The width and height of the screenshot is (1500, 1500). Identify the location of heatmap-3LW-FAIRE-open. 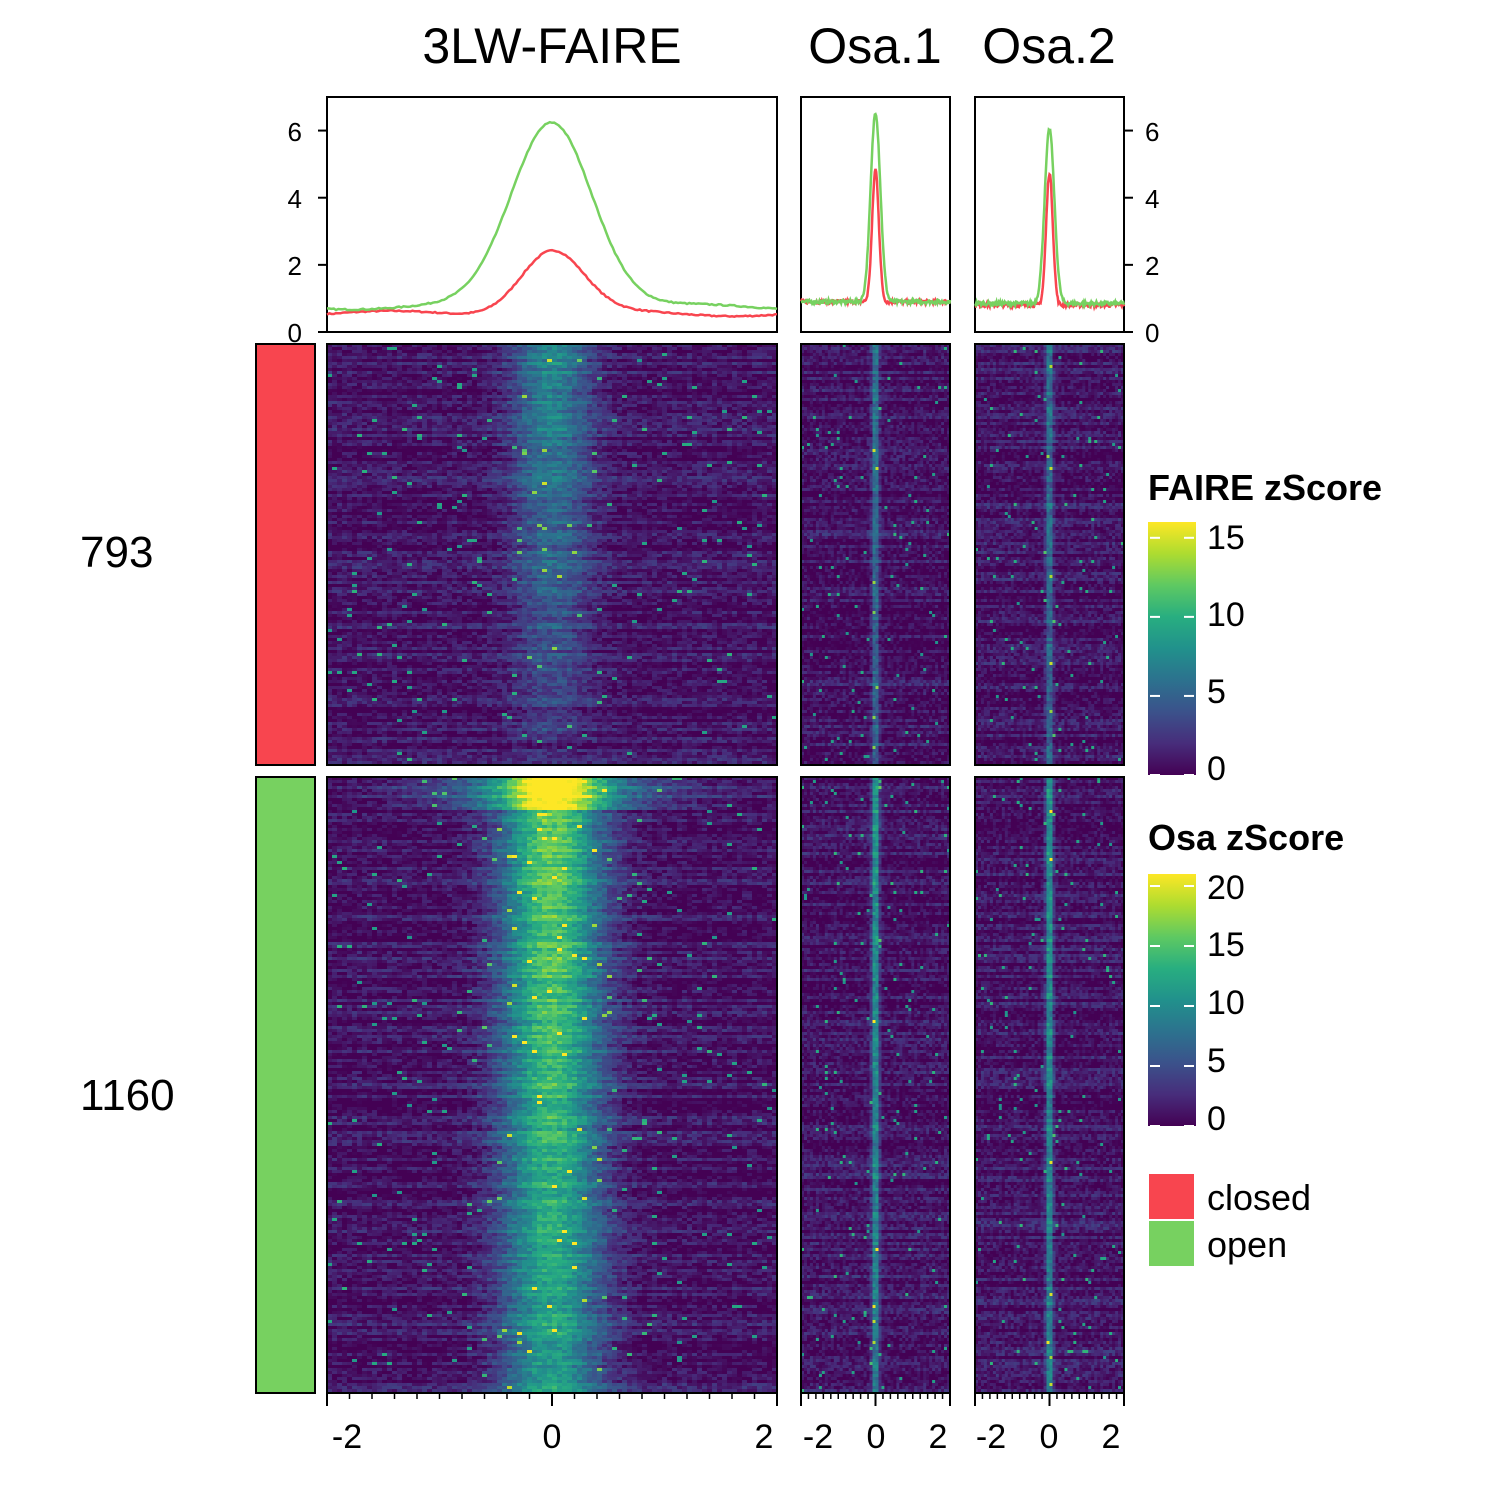
(552, 1085).